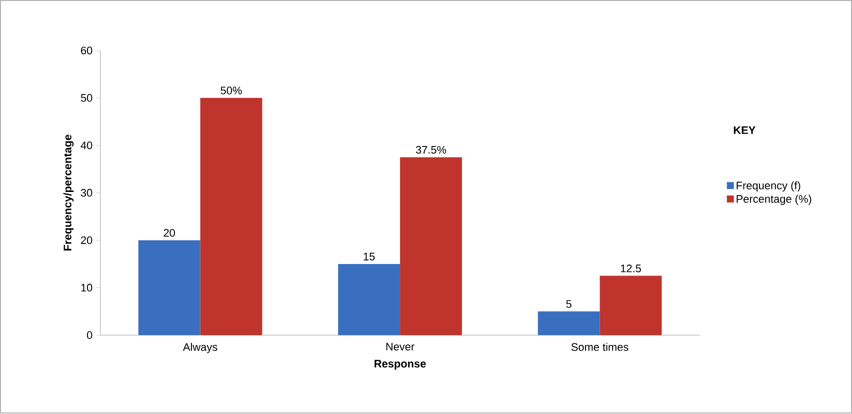 Image resolution: width=852 pixels, height=414 pixels. I want to click on x-tick-label: Some times, so click(599, 347).